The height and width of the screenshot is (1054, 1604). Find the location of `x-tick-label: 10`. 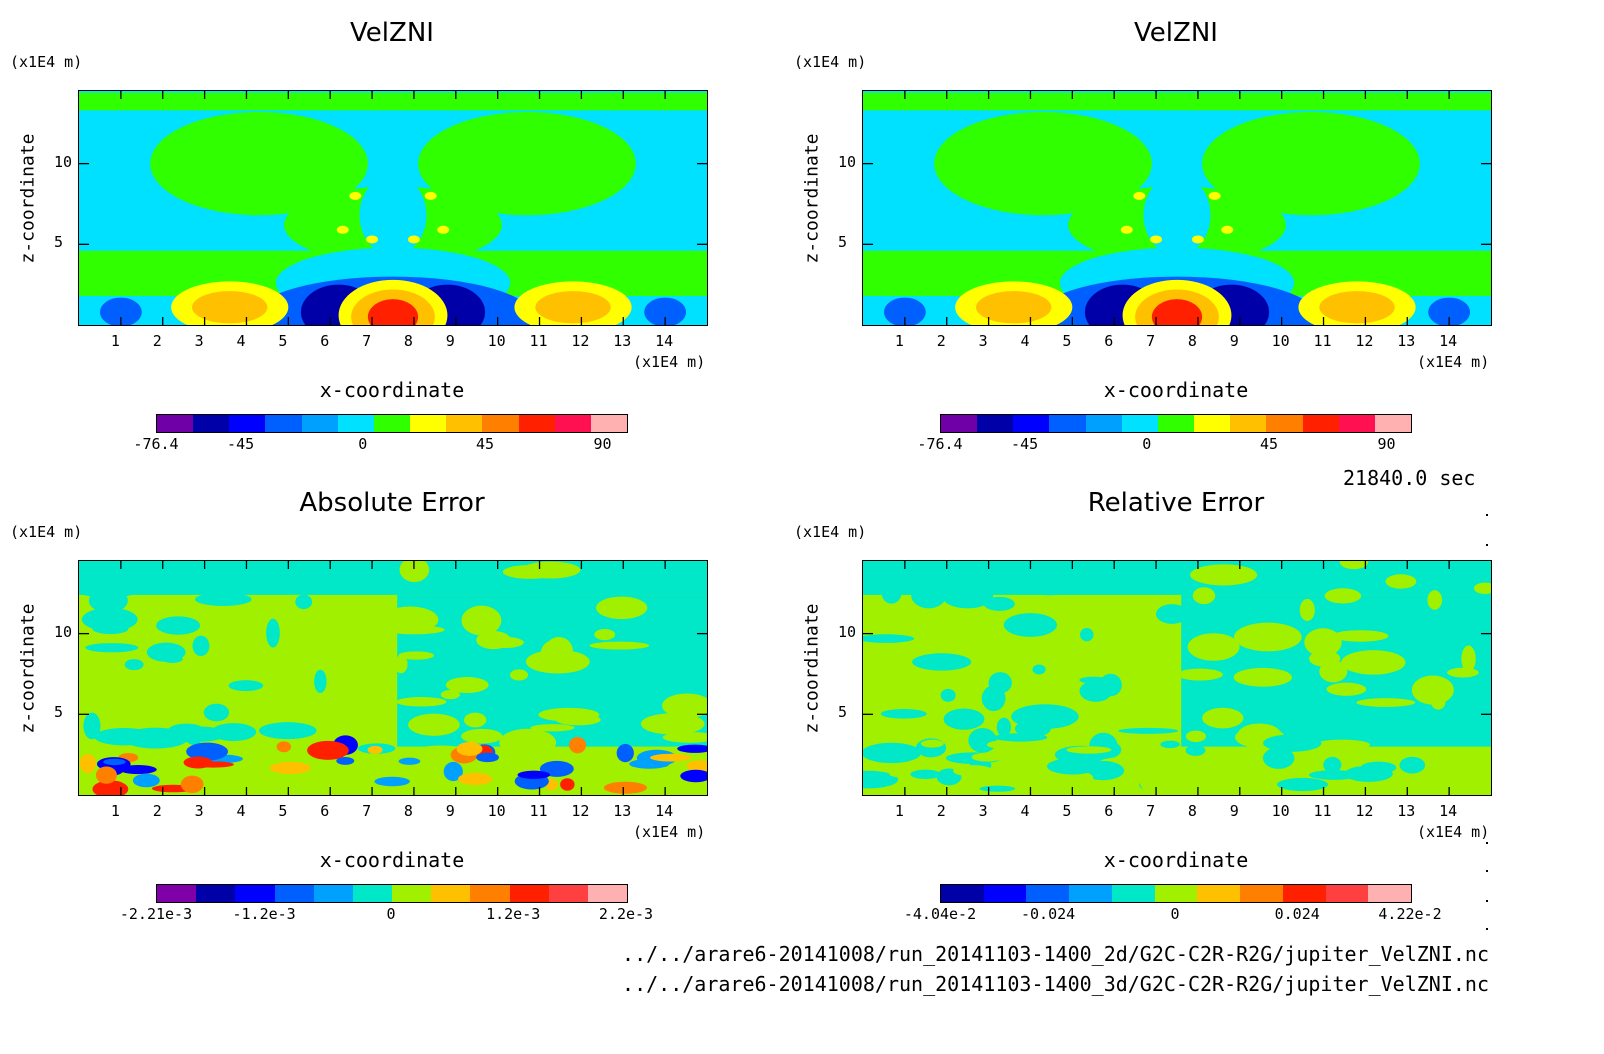

x-tick-label: 10 is located at coordinates (1280, 341).